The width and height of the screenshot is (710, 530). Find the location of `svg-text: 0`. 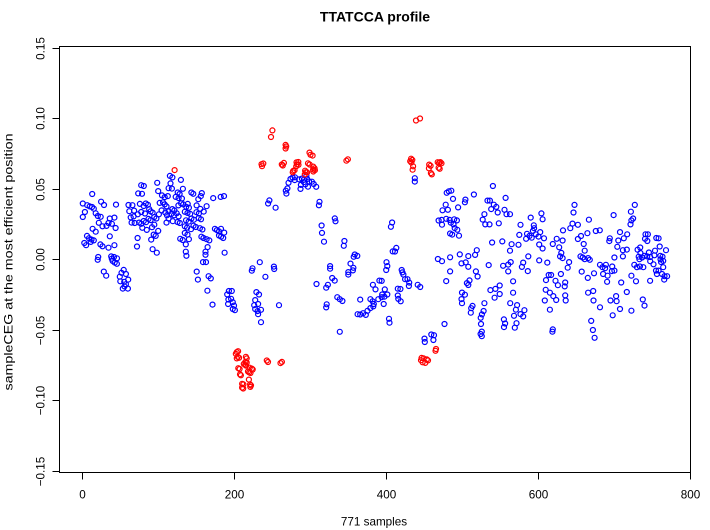

svg-text: 0 is located at coordinates (82, 495).